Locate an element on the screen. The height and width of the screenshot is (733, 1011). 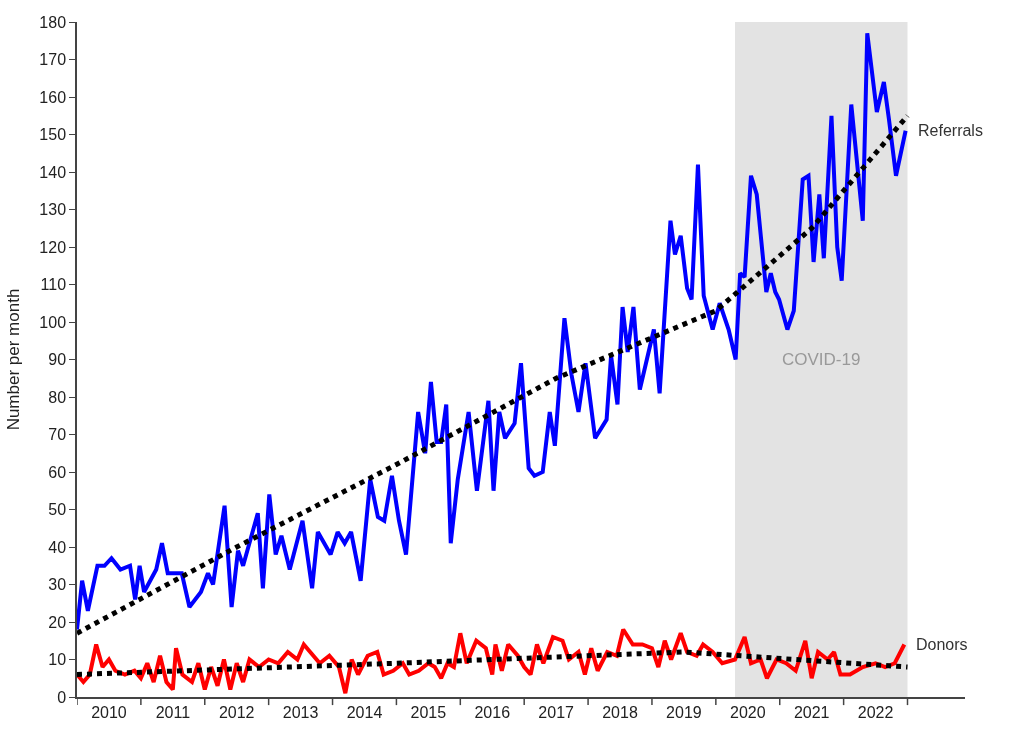
y-tick-label: 140 is located at coordinates (53, 172).